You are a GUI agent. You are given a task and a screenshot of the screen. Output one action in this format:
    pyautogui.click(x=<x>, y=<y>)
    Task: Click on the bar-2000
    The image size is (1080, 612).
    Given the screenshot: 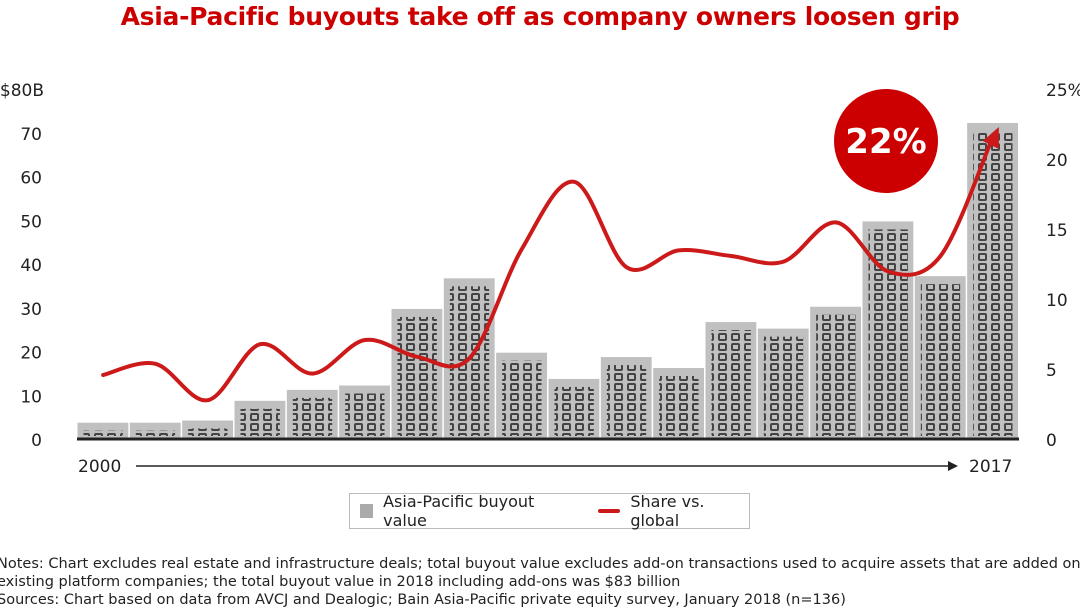 What is the action you would take?
    pyautogui.click(x=103, y=430)
    